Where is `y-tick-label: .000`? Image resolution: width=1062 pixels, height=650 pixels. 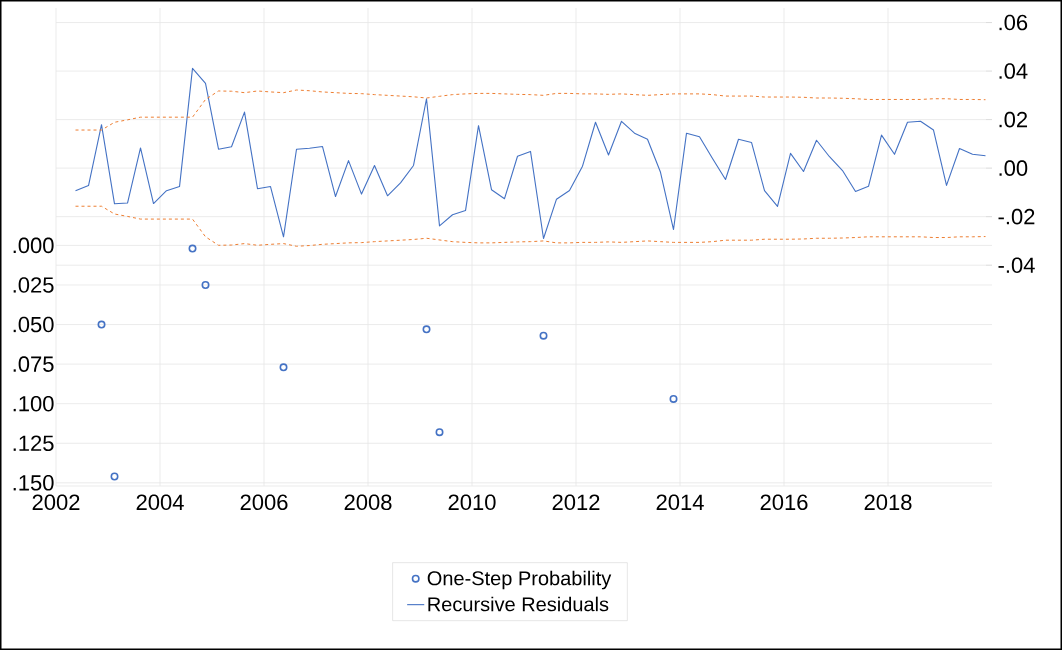
y-tick-label: .000 is located at coordinates (33, 245).